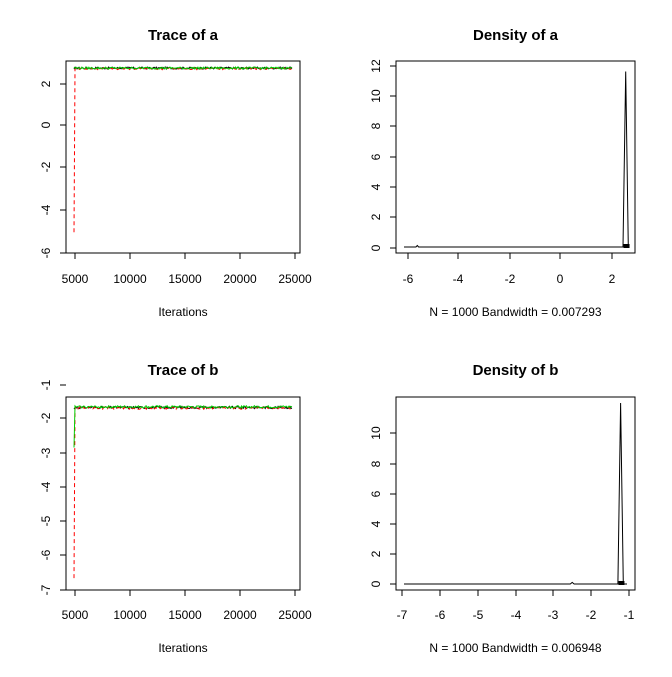 The height and width of the screenshot is (677, 672). Describe the element at coordinates (183, 370) in the screenshot. I see `panel-title: Trace of b` at that location.